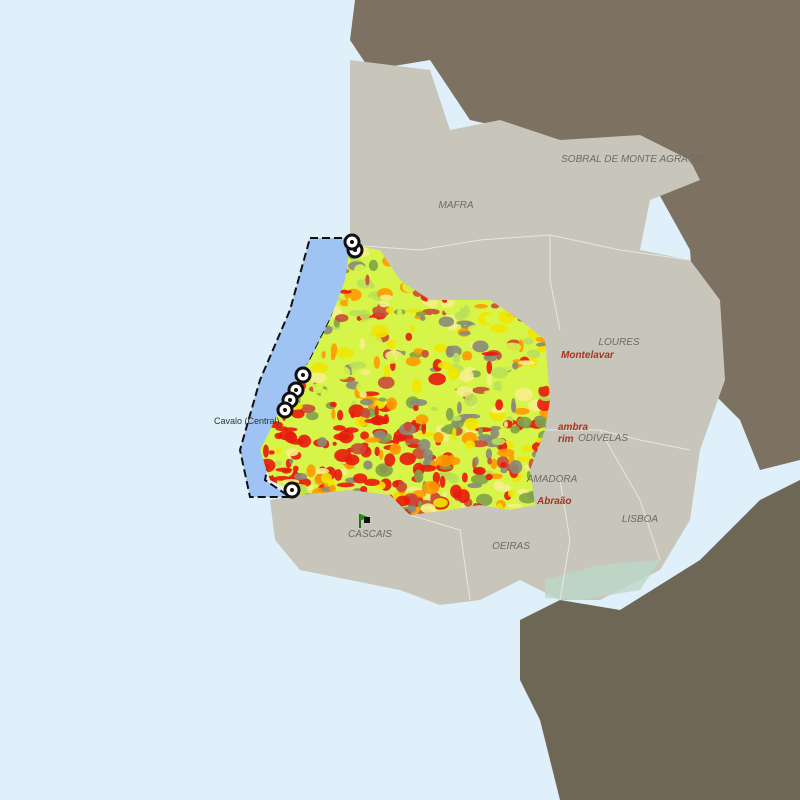 This screenshot has width=800, height=800. What do you see at coordinates (367, 520) in the screenshot?
I see `flag-icon` at bounding box center [367, 520].